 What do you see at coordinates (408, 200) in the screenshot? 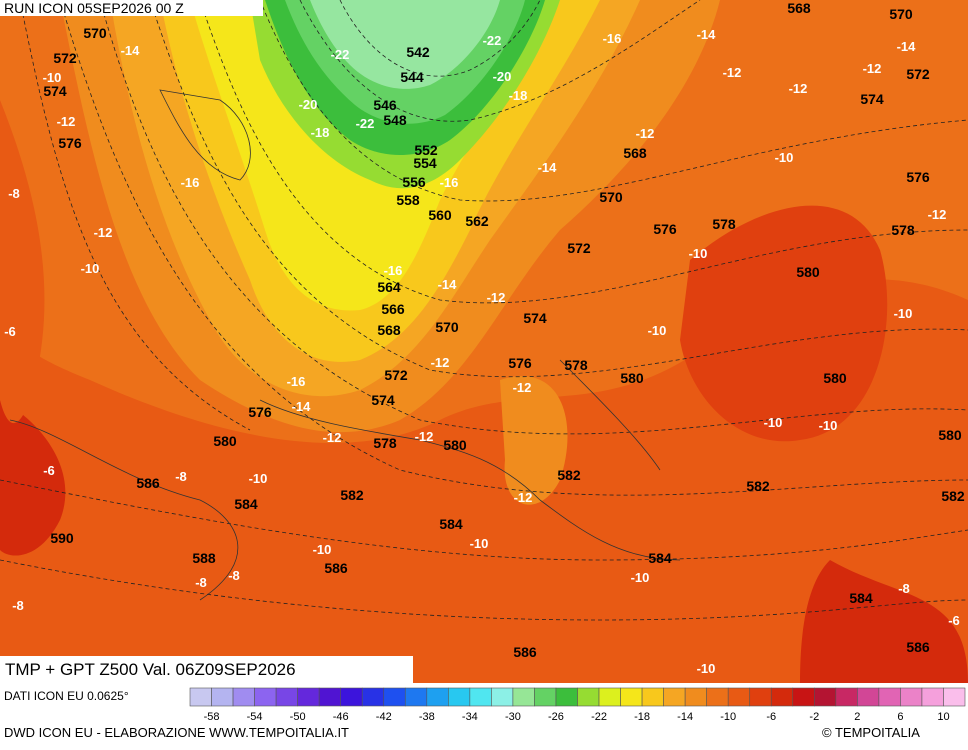
I see `gpt-label: 558` at bounding box center [408, 200].